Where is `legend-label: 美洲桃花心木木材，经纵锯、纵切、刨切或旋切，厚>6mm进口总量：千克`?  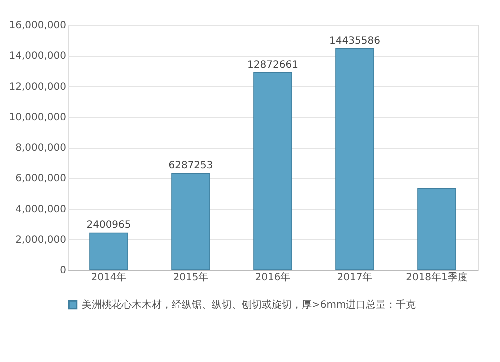
legend-label: 美洲桃花心木木材，经纵锯、纵切、刨切或旋切，厚>6mm进口总量：千克 is located at coordinates (249, 305).